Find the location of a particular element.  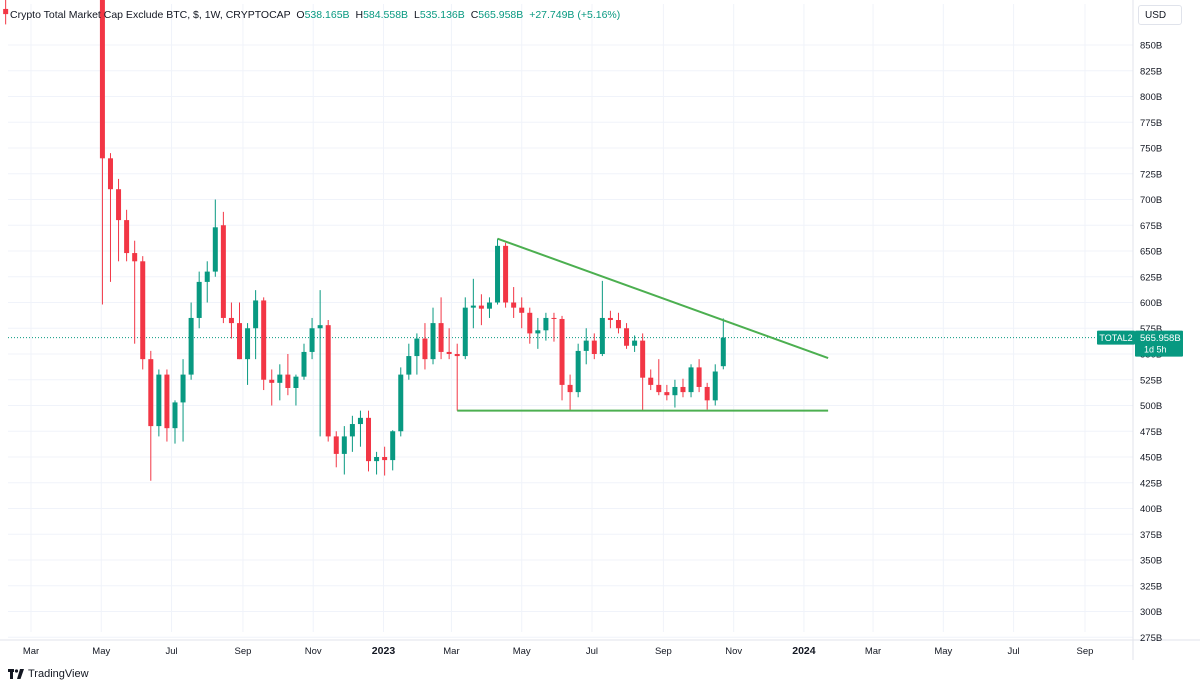

price-axis-label: 450B is located at coordinates (1151, 458).